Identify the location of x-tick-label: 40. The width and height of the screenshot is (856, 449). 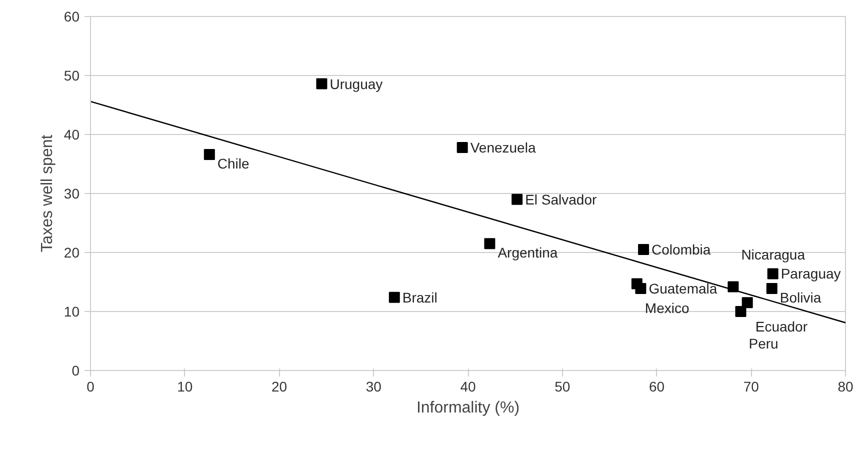
(468, 386).